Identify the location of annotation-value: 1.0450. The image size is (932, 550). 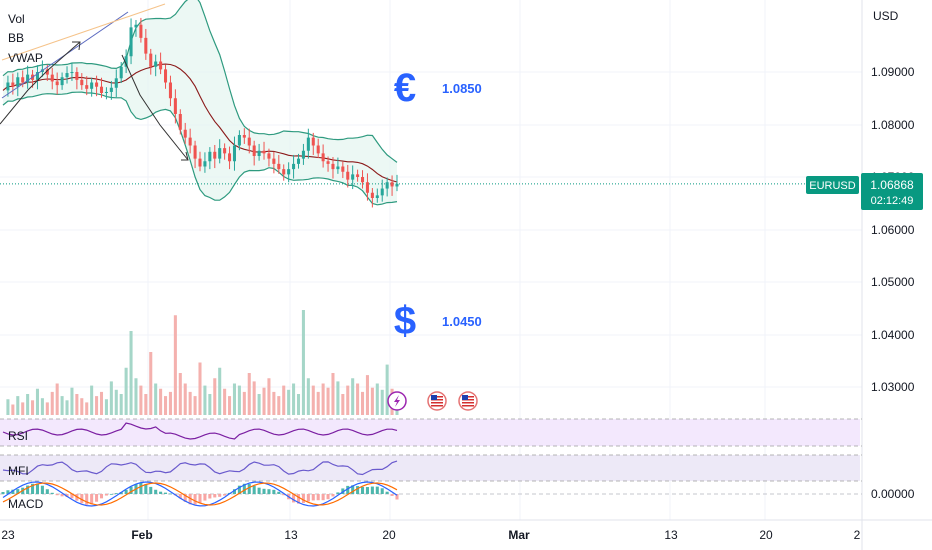
(462, 321).